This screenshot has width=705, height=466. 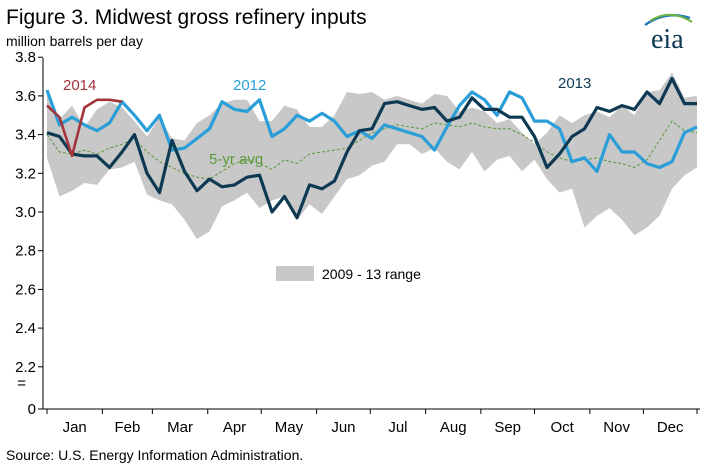 What do you see at coordinates (249, 85) in the screenshot?
I see `annotation-2012: 2012` at bounding box center [249, 85].